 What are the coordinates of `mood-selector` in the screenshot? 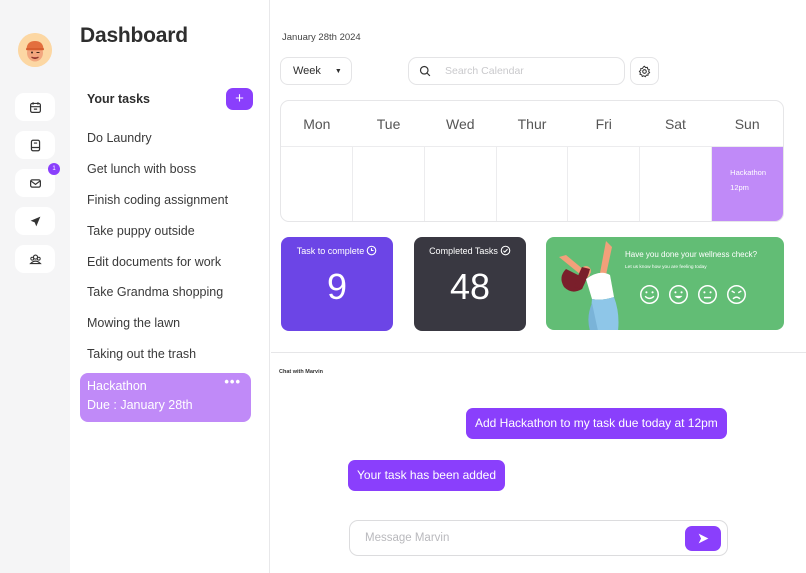 It's located at (693, 294).